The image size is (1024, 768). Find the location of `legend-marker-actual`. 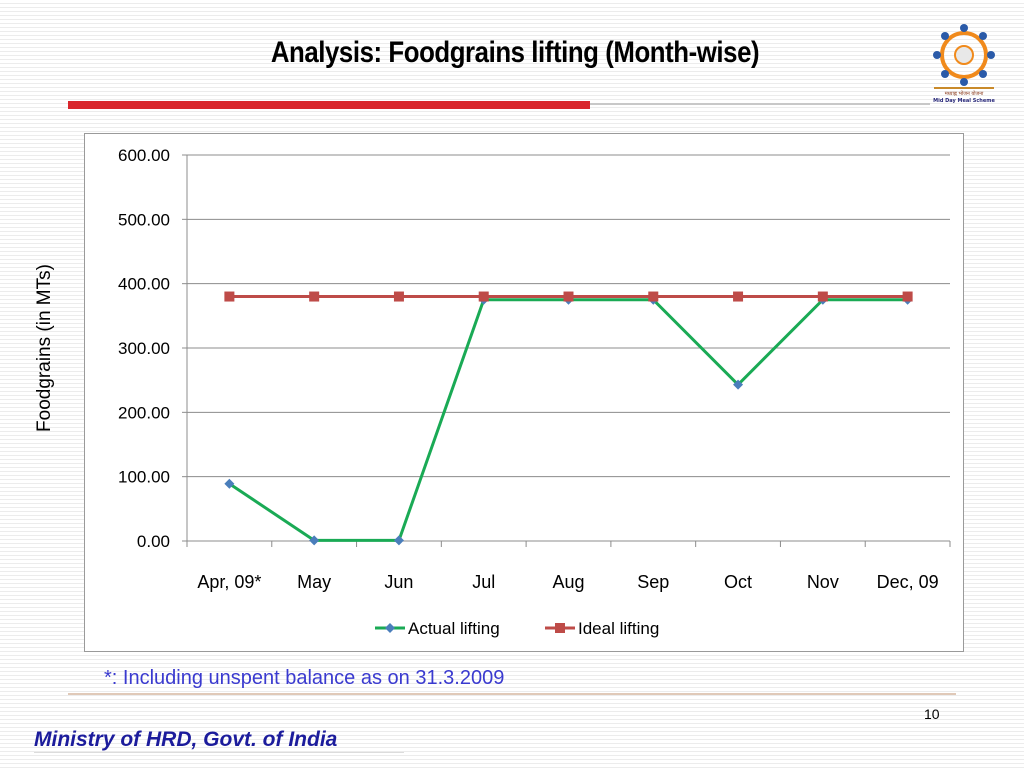

legend-marker-actual is located at coordinates (390, 628).